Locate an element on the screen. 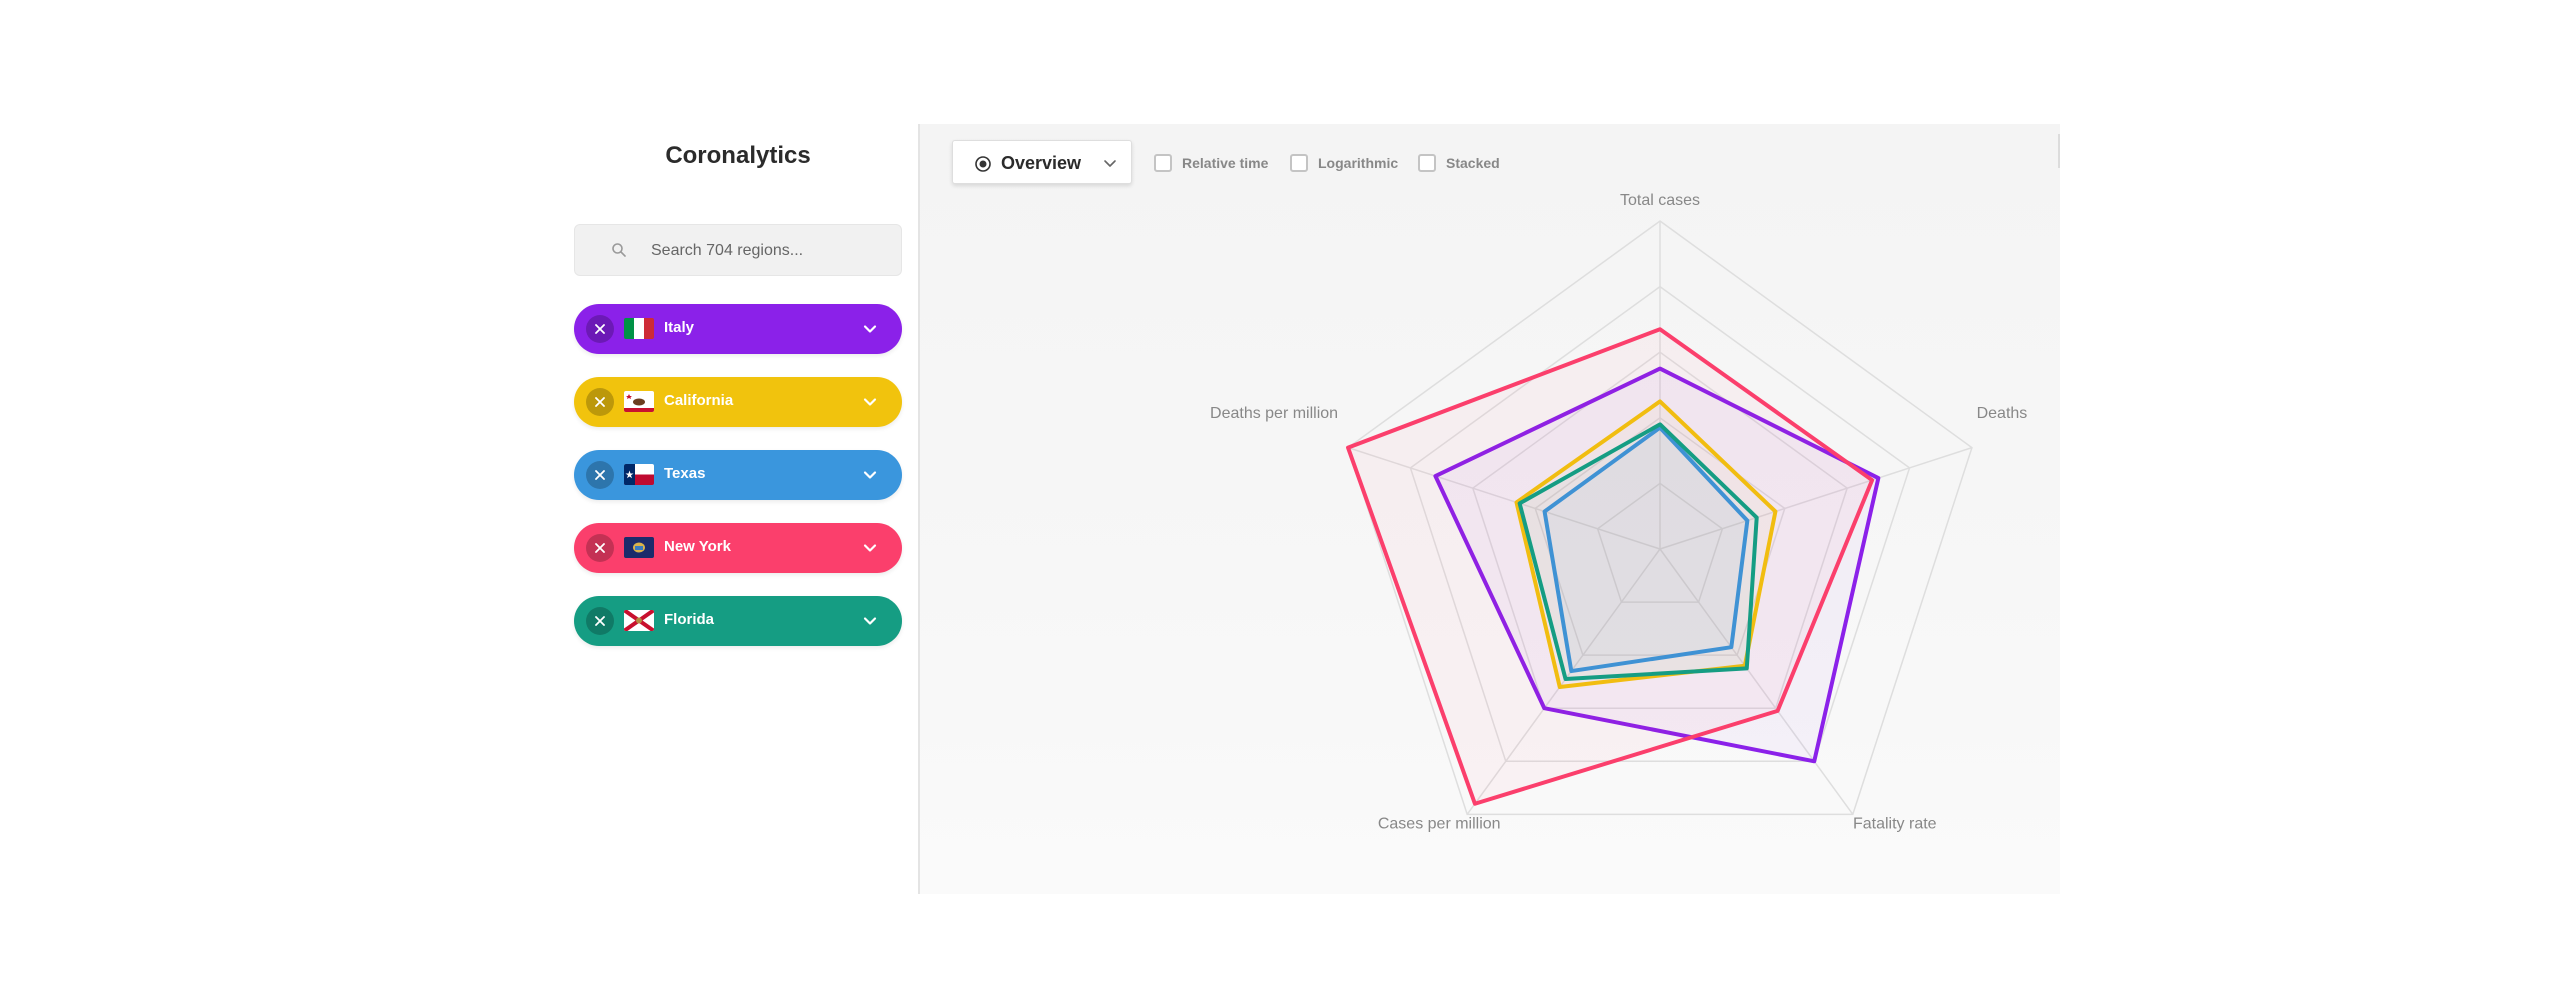 This screenshot has width=2560, height=985. region-name: Florida is located at coordinates (689, 619).